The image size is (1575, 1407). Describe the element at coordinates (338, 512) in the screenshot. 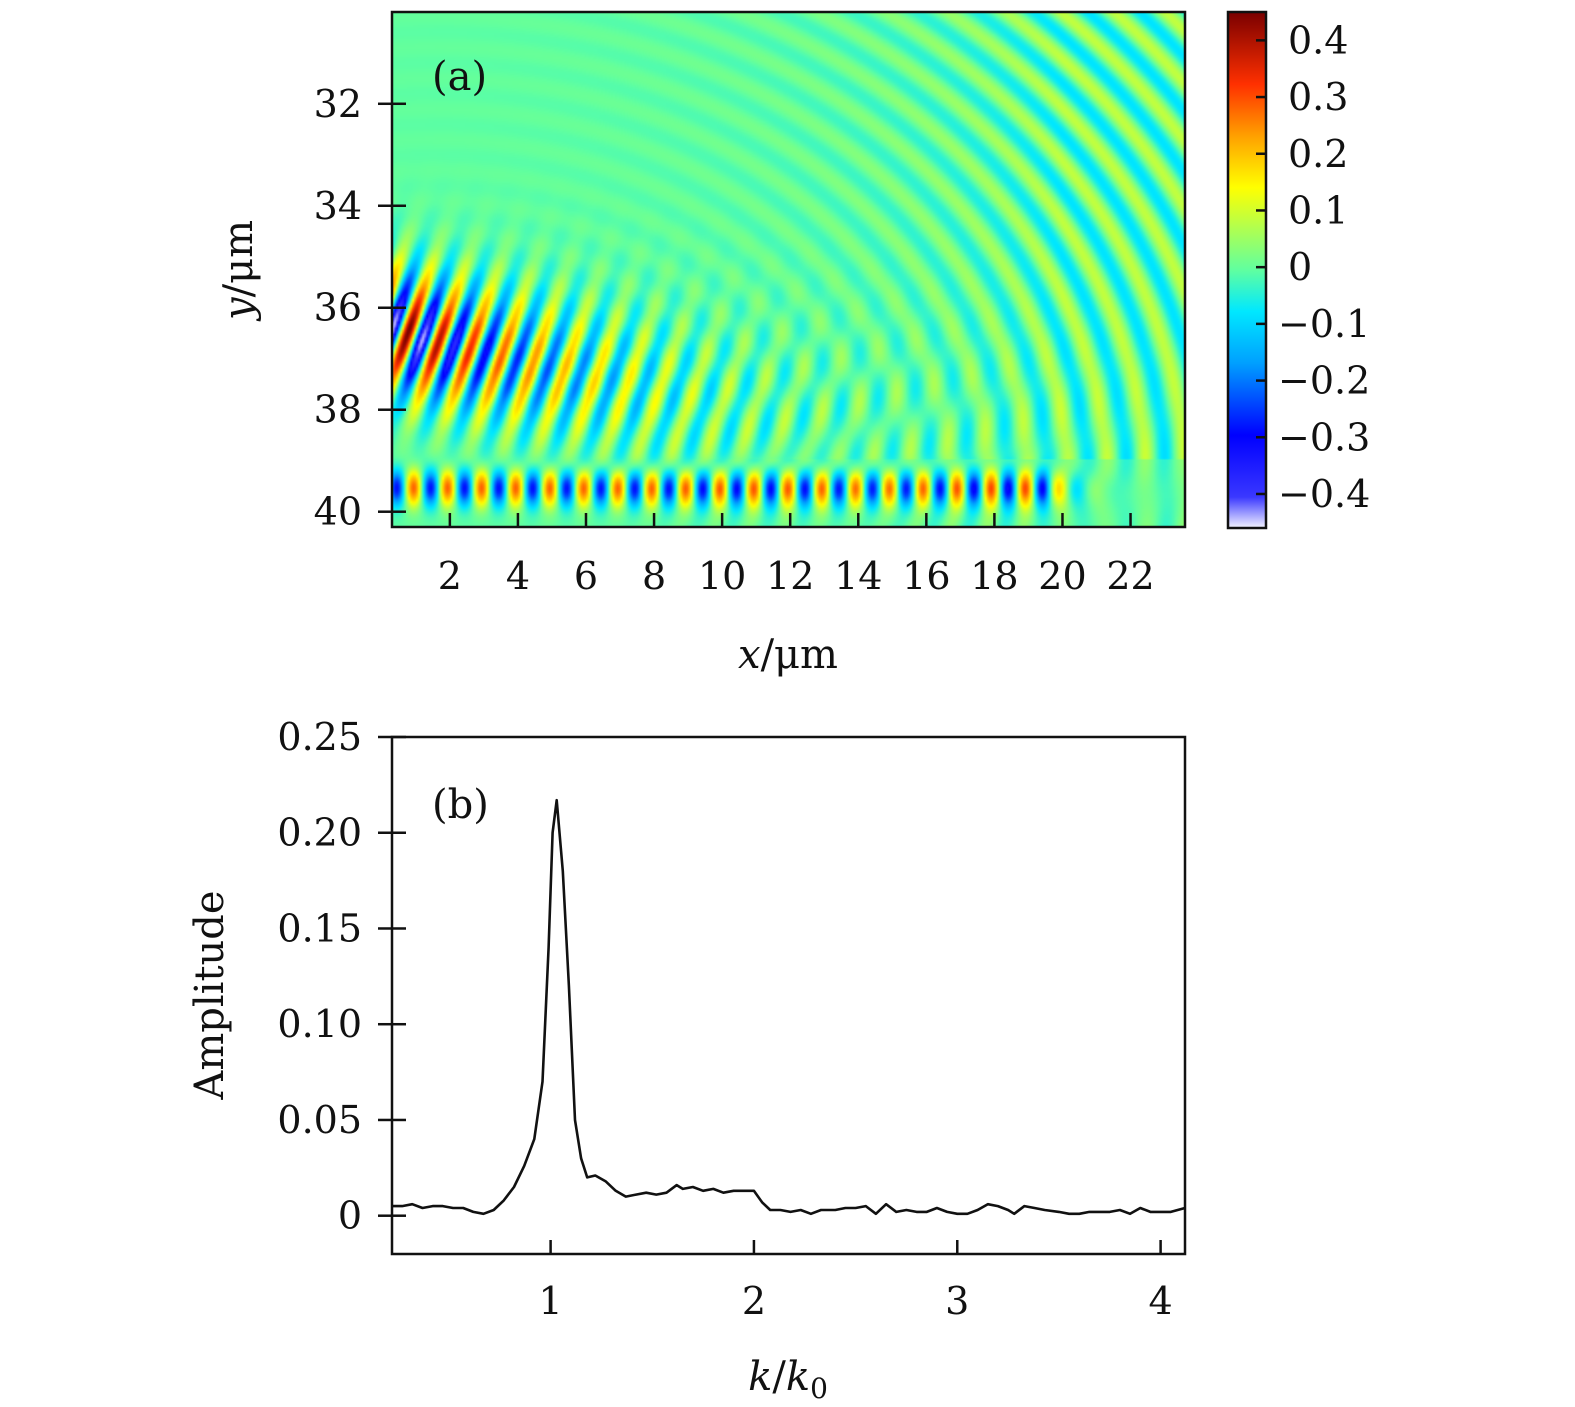

I see `y-tick-label: 40` at that location.